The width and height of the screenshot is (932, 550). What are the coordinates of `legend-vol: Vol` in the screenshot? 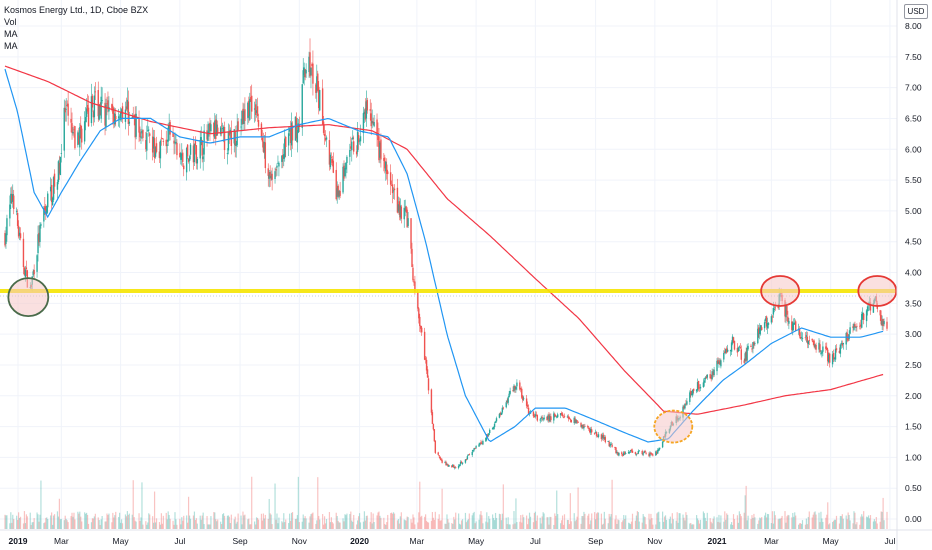 It's located at (10, 22).